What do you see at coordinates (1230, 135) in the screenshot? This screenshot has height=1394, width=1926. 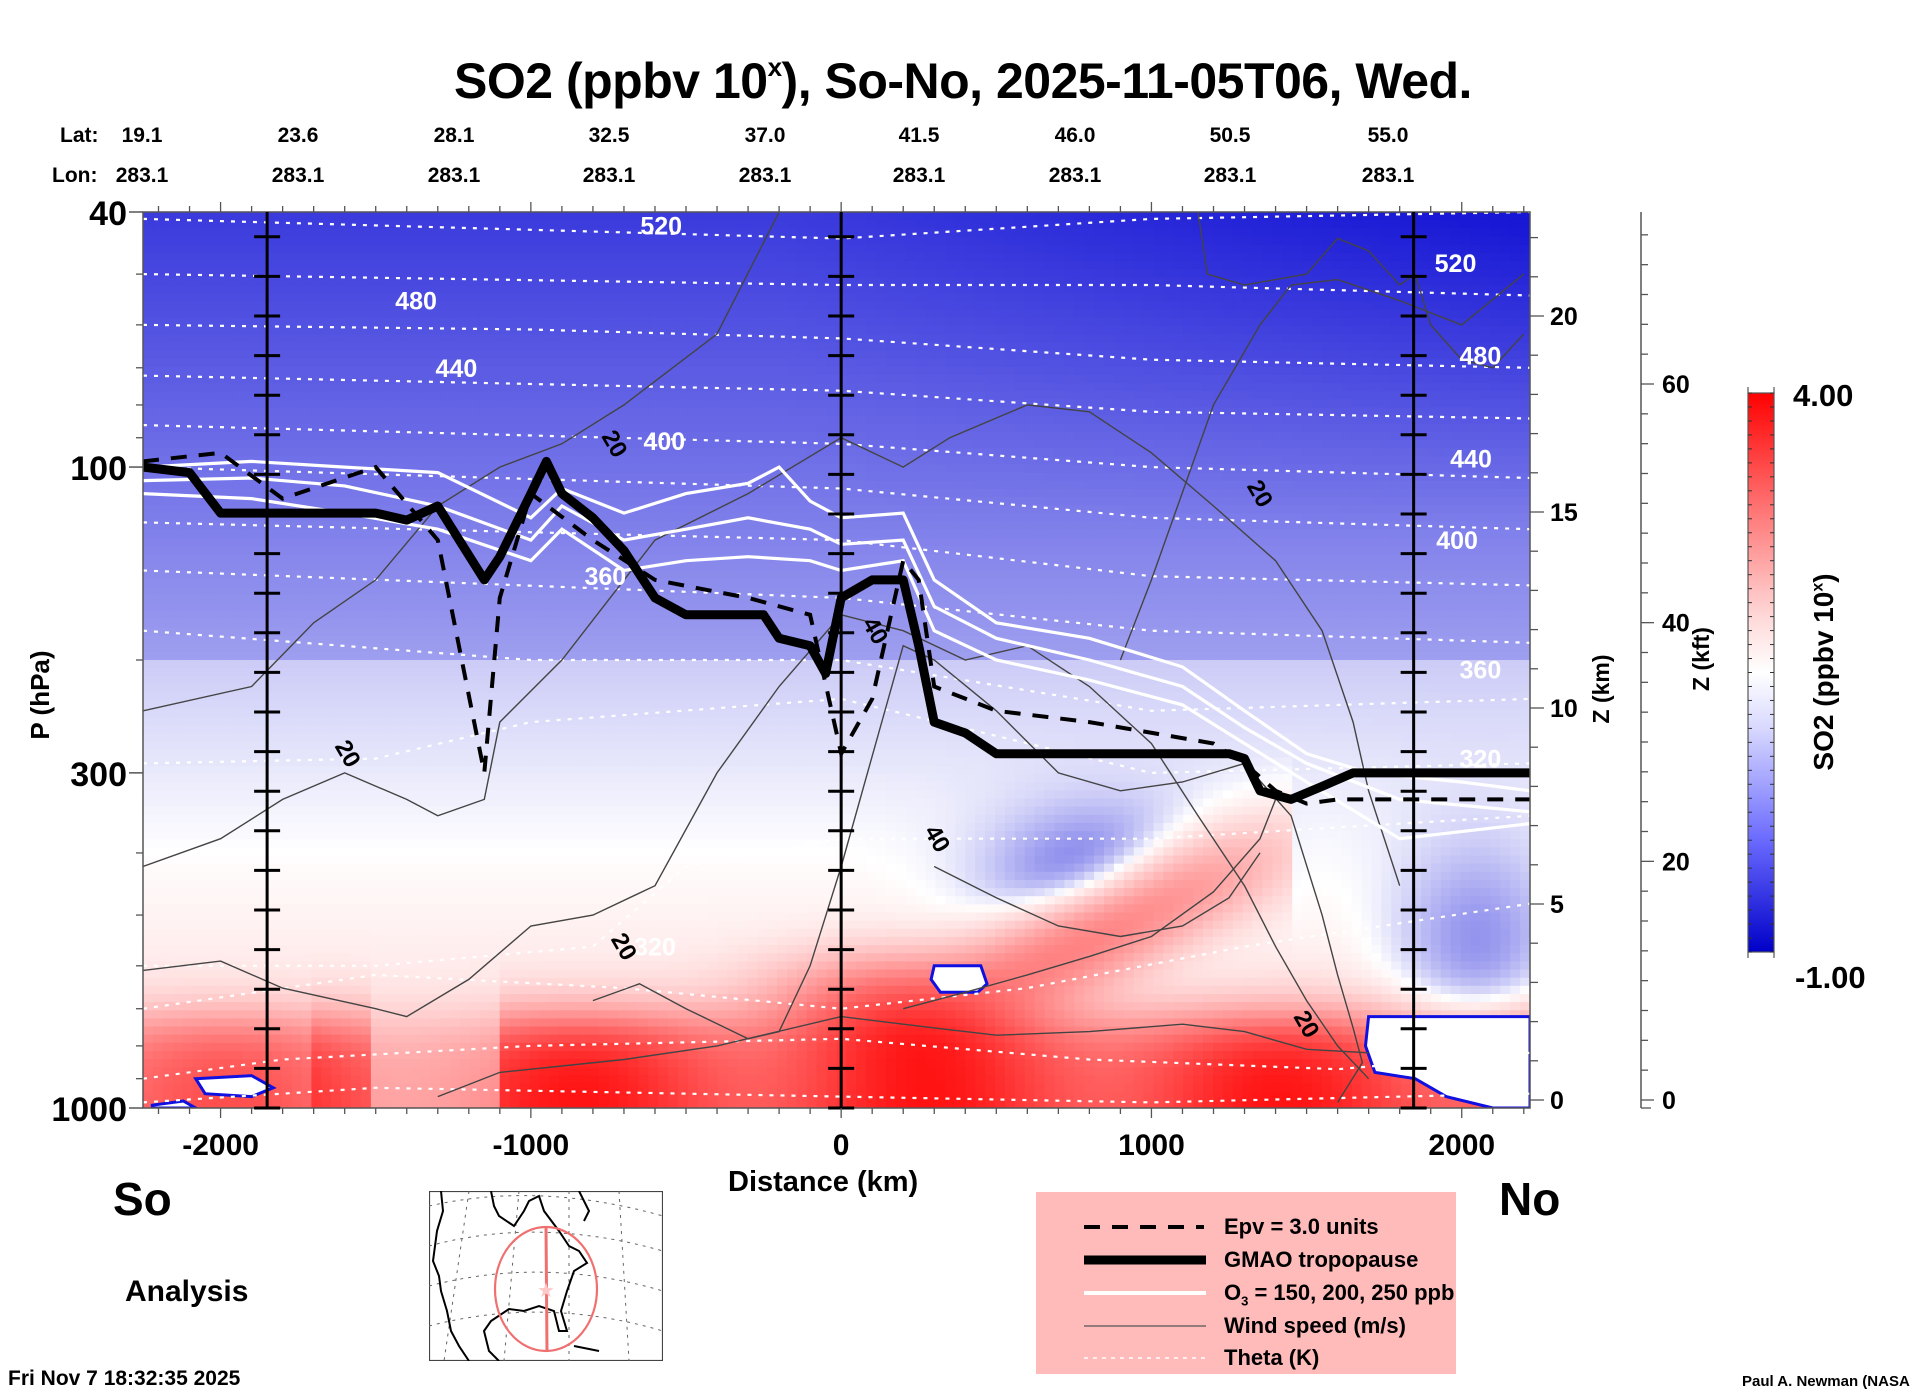 I see `lat-value: 50.5` at bounding box center [1230, 135].